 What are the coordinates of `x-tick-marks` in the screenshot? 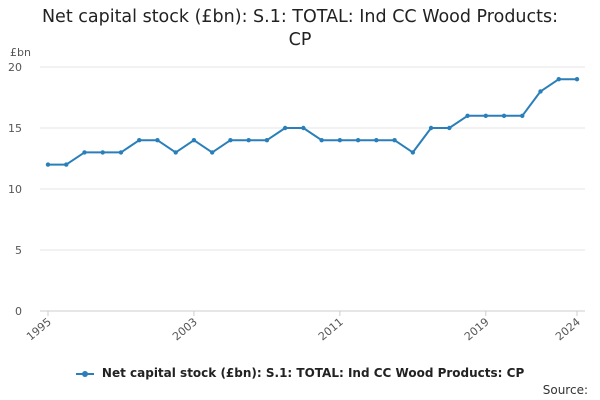 It's located at (312, 313).